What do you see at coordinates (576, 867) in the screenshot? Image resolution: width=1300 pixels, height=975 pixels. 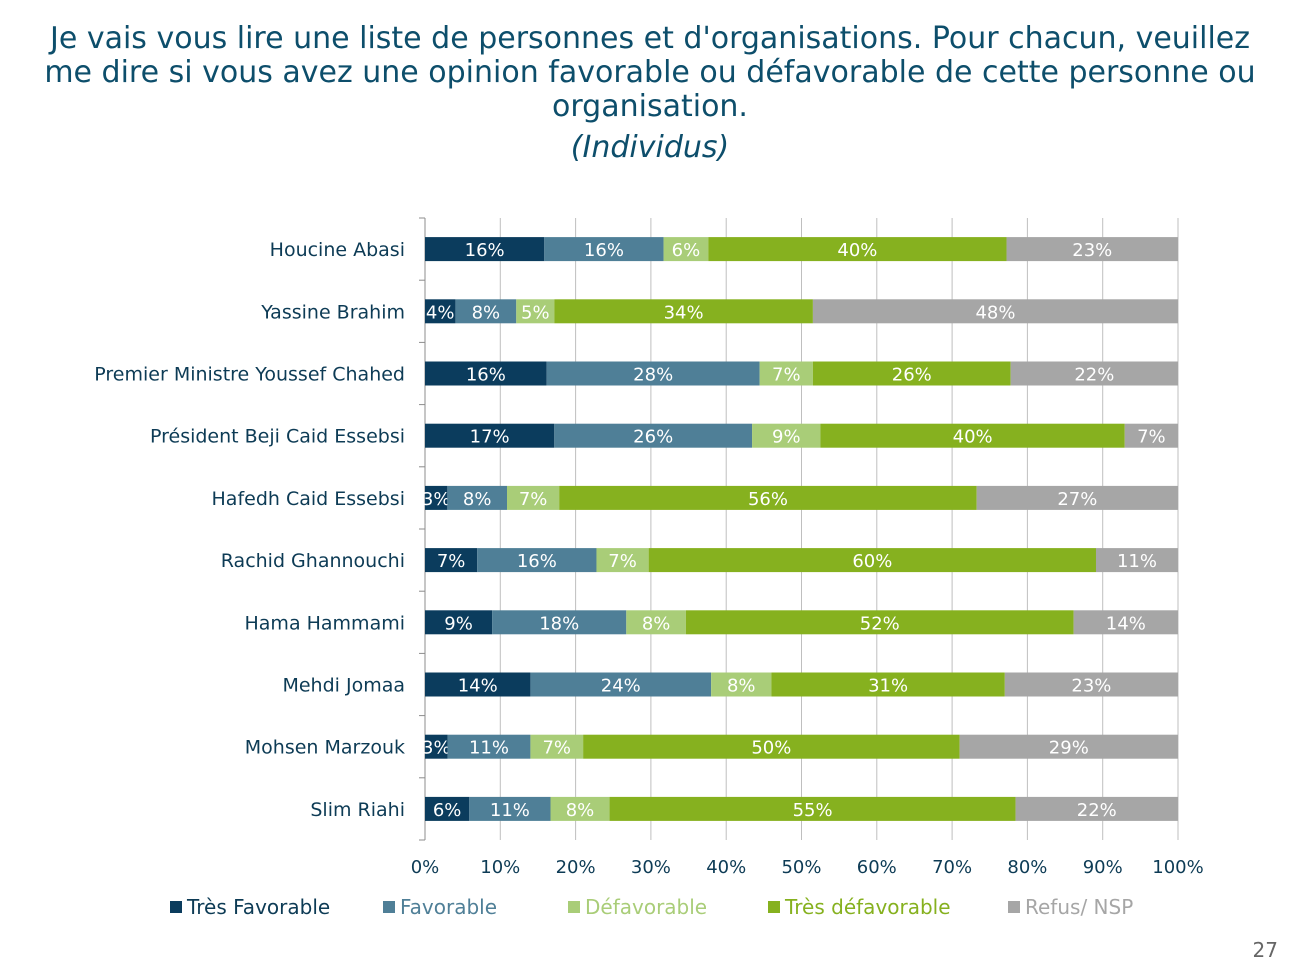 I see `x-tick-label: 20%` at bounding box center [576, 867].